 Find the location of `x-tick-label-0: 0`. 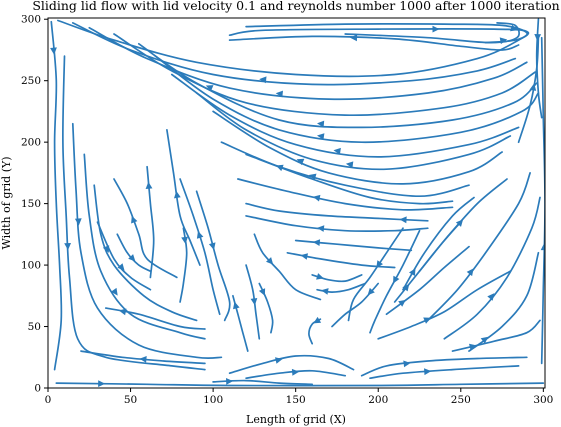

x-tick-label-0: 0 is located at coordinates (48, 400).